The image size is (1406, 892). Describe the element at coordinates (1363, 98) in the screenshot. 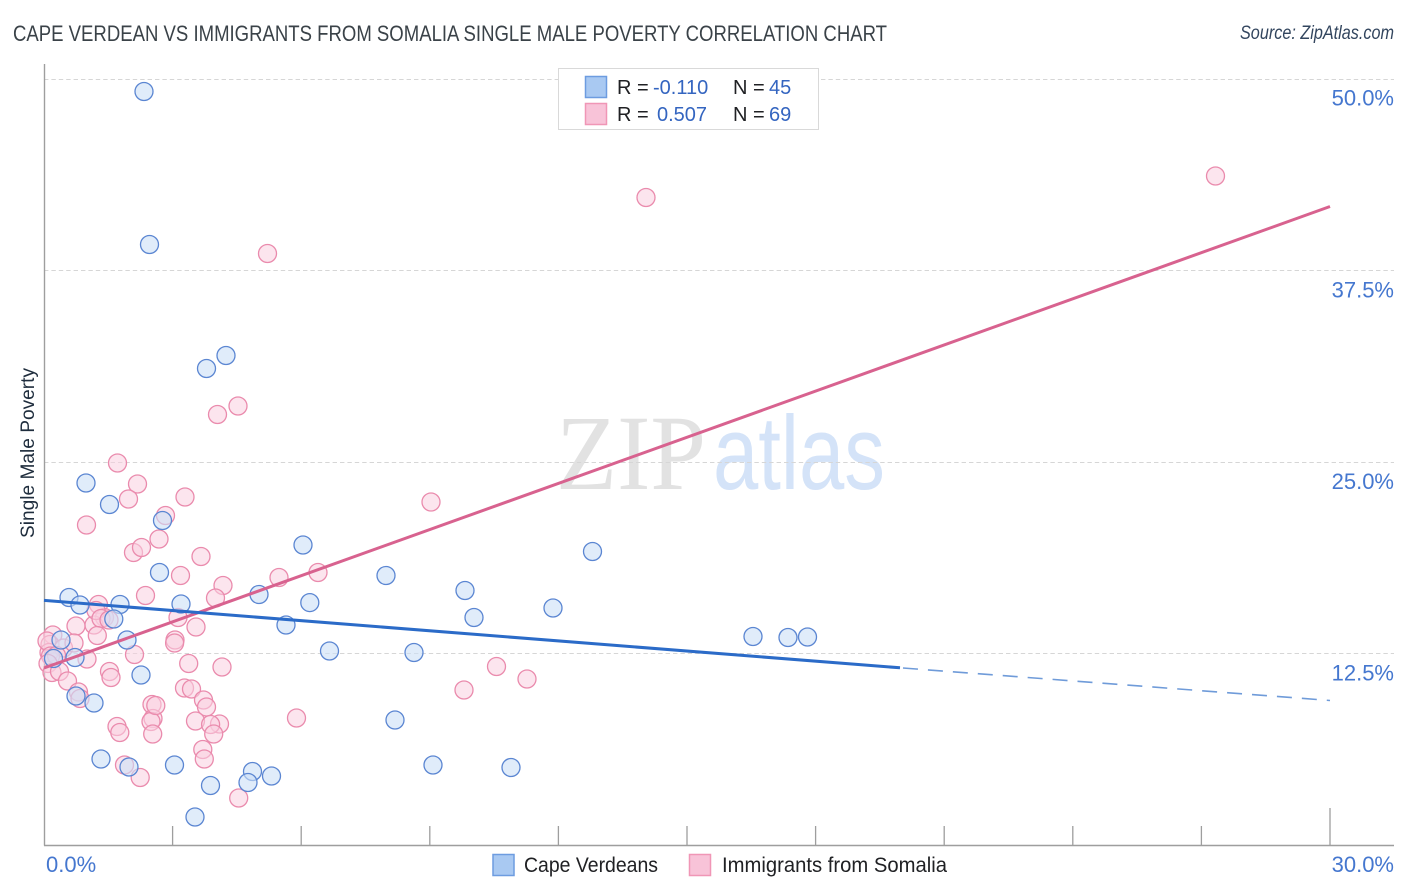

I see `svg-text: 50.0%` at that location.